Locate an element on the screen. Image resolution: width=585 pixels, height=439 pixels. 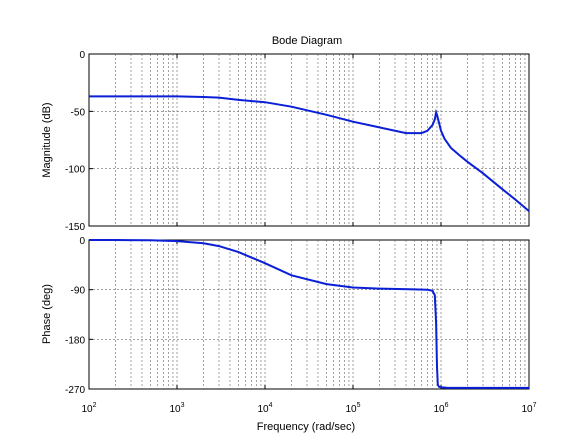
magnitude-y-tick-label: -100 is located at coordinates (75, 170).